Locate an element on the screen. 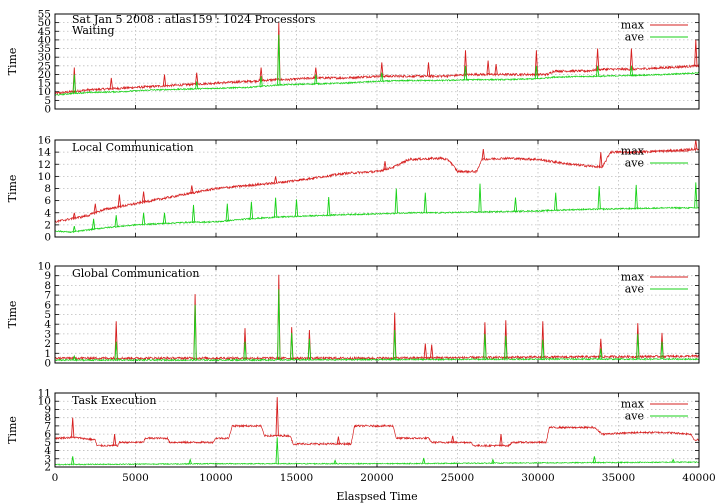 The image size is (720, 504). y-tick-label: 9 is located at coordinates (47, 276).